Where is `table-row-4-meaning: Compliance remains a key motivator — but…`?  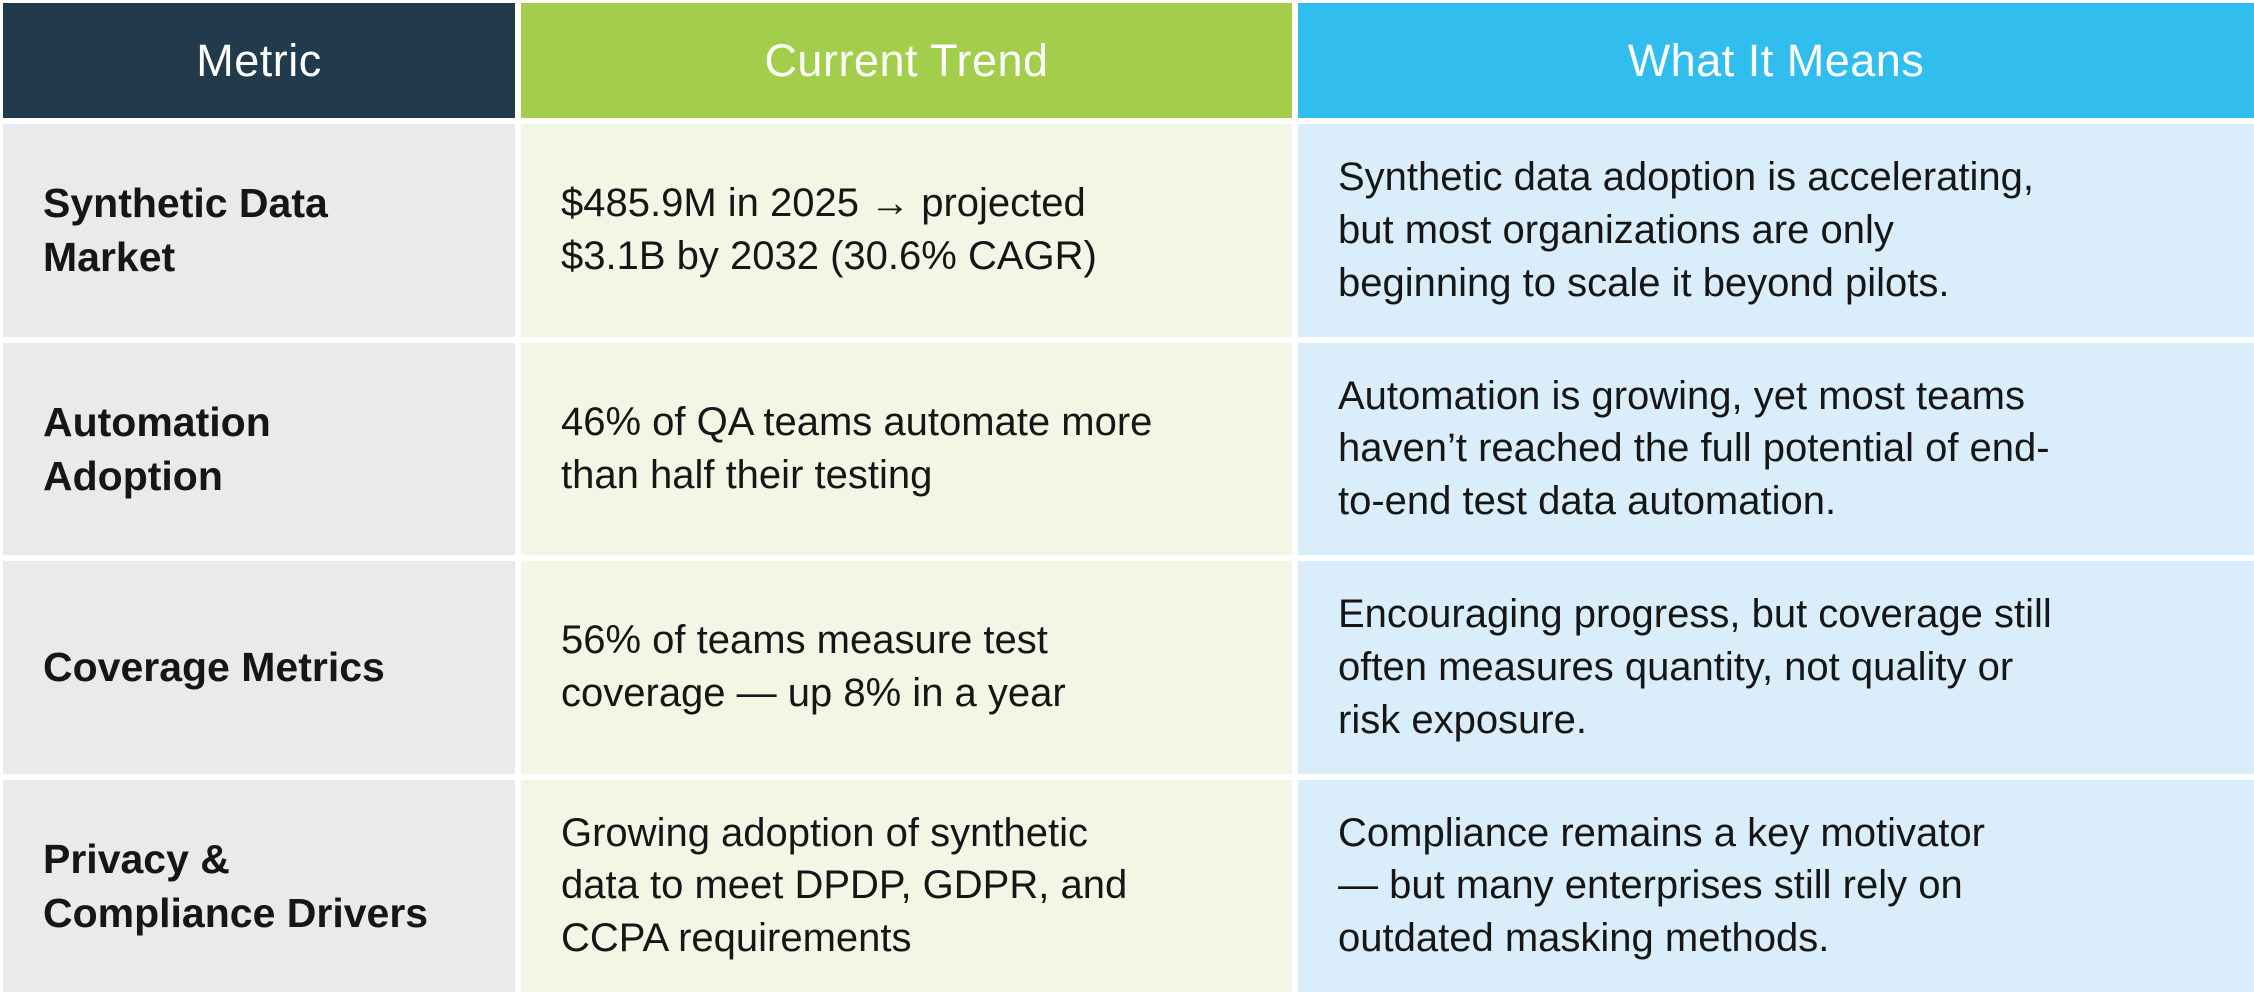
table-row-4-meaning: Compliance remains a key motivator — but… is located at coordinates (1776, 885).